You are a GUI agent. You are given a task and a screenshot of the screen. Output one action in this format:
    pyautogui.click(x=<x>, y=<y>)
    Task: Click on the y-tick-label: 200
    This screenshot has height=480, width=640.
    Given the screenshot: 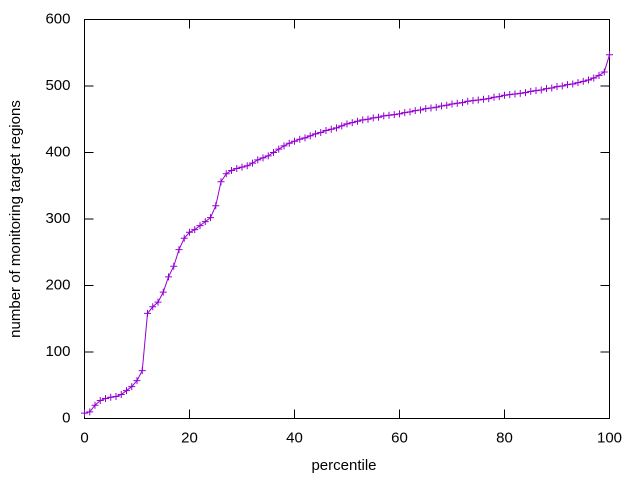 What is the action you would take?
    pyautogui.click(x=57, y=284)
    